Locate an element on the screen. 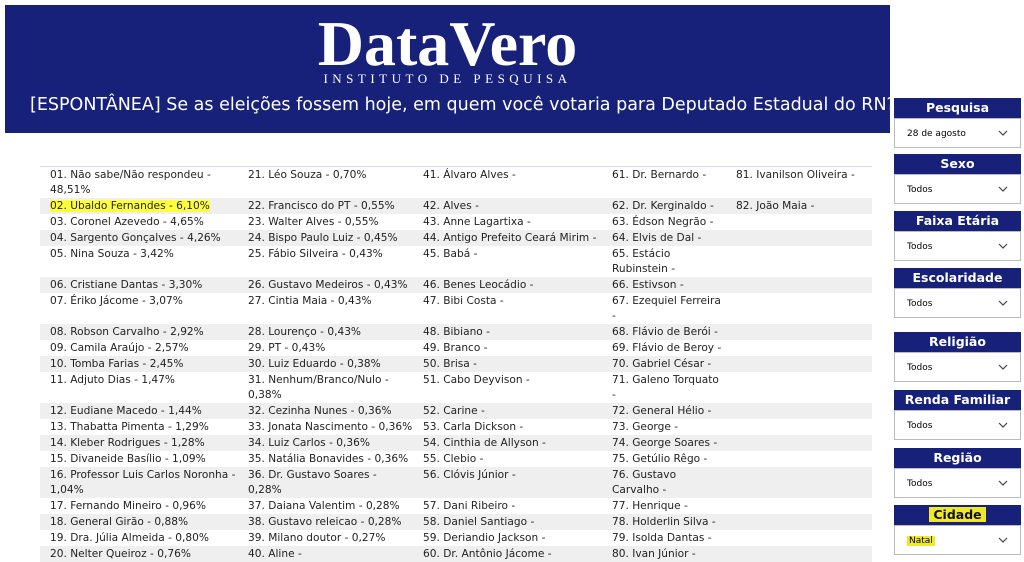 Image resolution: width=1024 pixels, height=562 pixels. table-cell: 03. Coronel Azevedo - 4,65% is located at coordinates (139, 222).